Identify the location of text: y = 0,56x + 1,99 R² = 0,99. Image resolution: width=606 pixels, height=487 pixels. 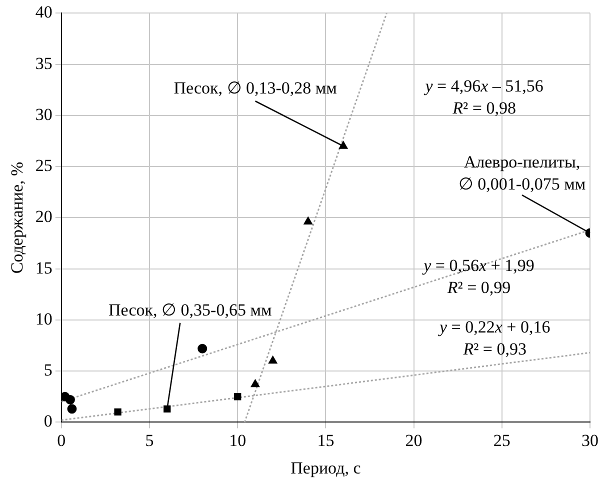
(479, 277).